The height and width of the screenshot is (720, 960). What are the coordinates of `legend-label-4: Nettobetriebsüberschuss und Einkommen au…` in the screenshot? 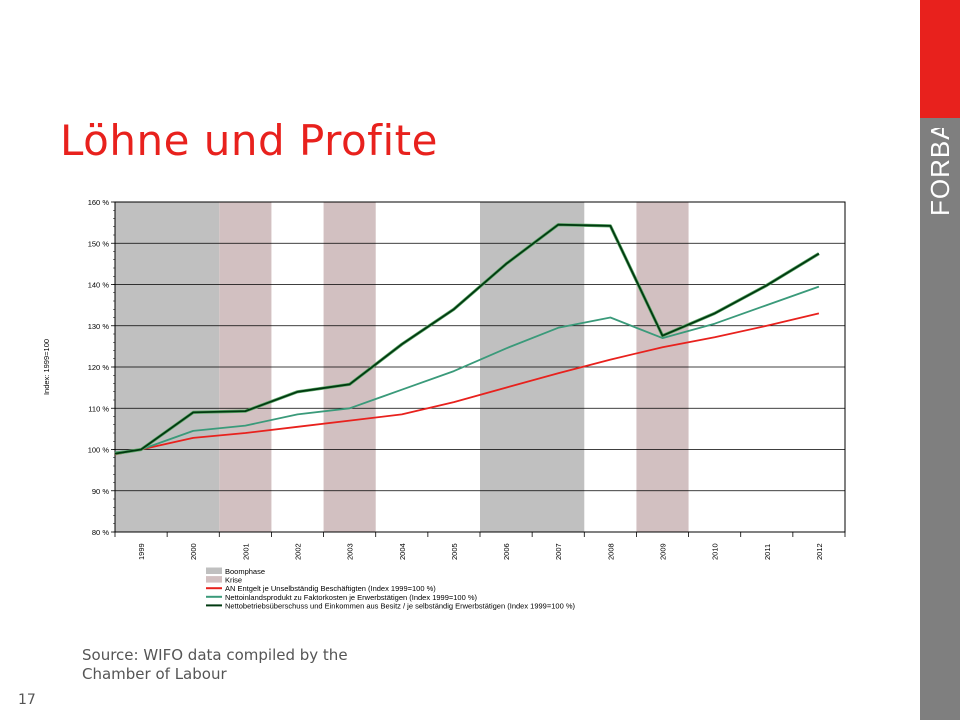 It's located at (400, 605).